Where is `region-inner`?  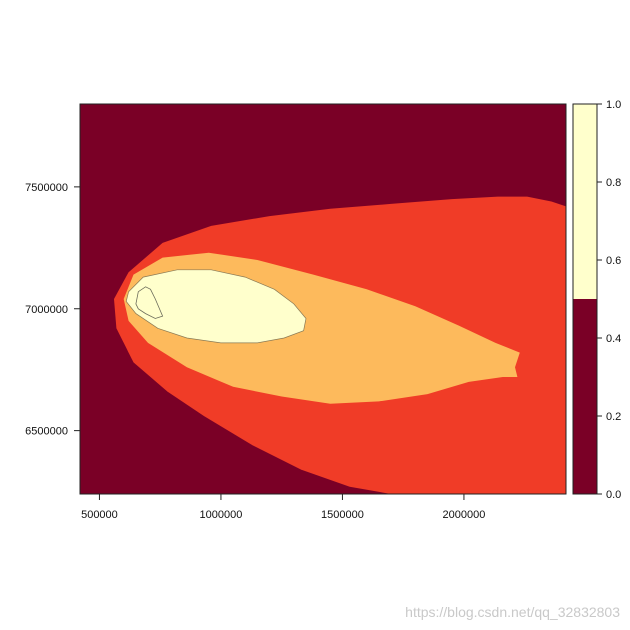
region-inner is located at coordinates (216, 306).